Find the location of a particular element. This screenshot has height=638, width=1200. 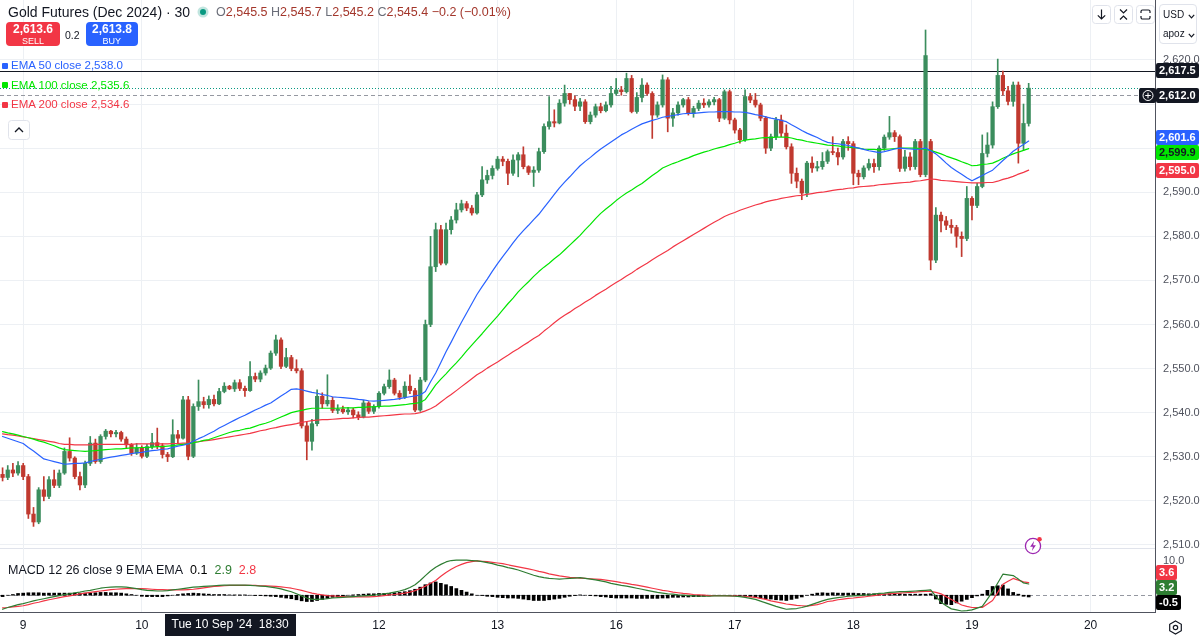

x-tick-label: 20 is located at coordinates (1090, 624).